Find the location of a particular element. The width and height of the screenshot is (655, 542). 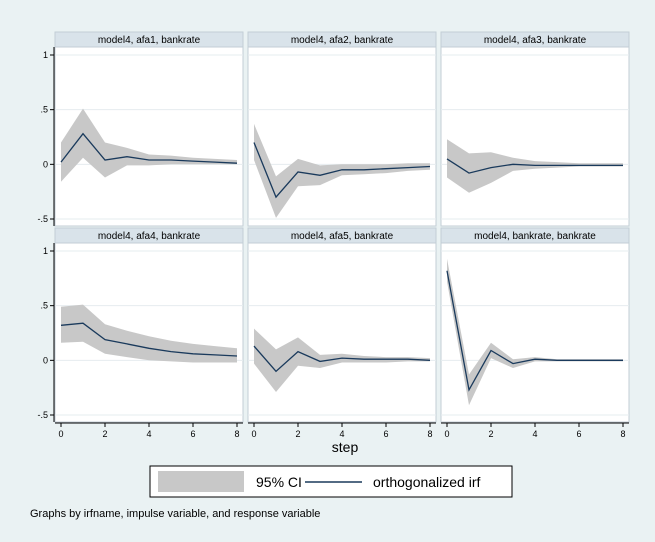

panel-title: model4, afa4, bankrate is located at coordinates (149, 236).